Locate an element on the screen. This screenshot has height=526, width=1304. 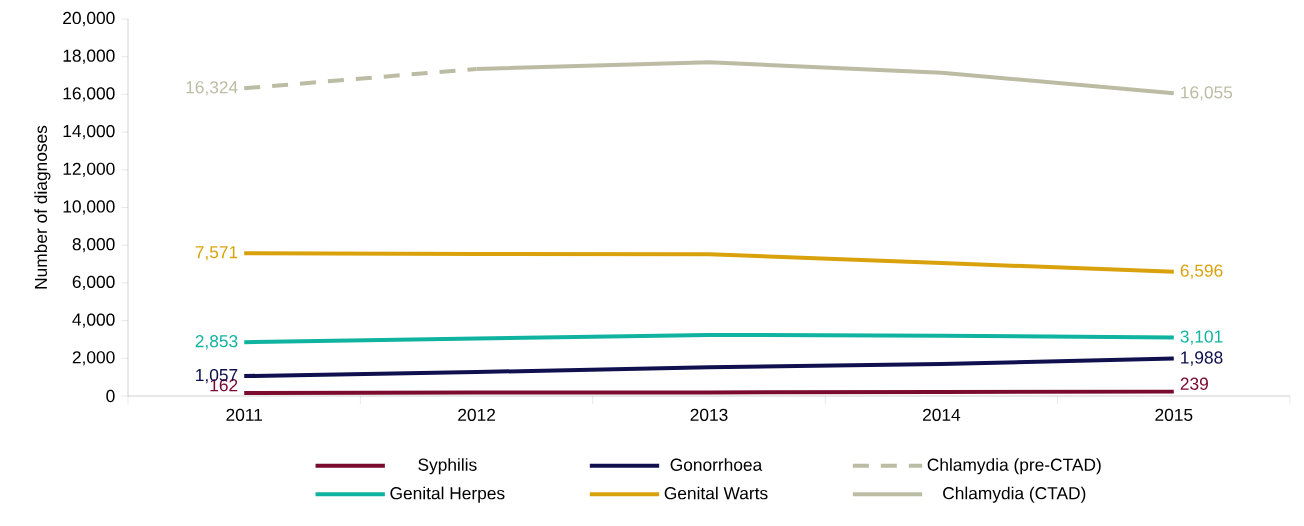
data-label: 1,988 is located at coordinates (1202, 358).